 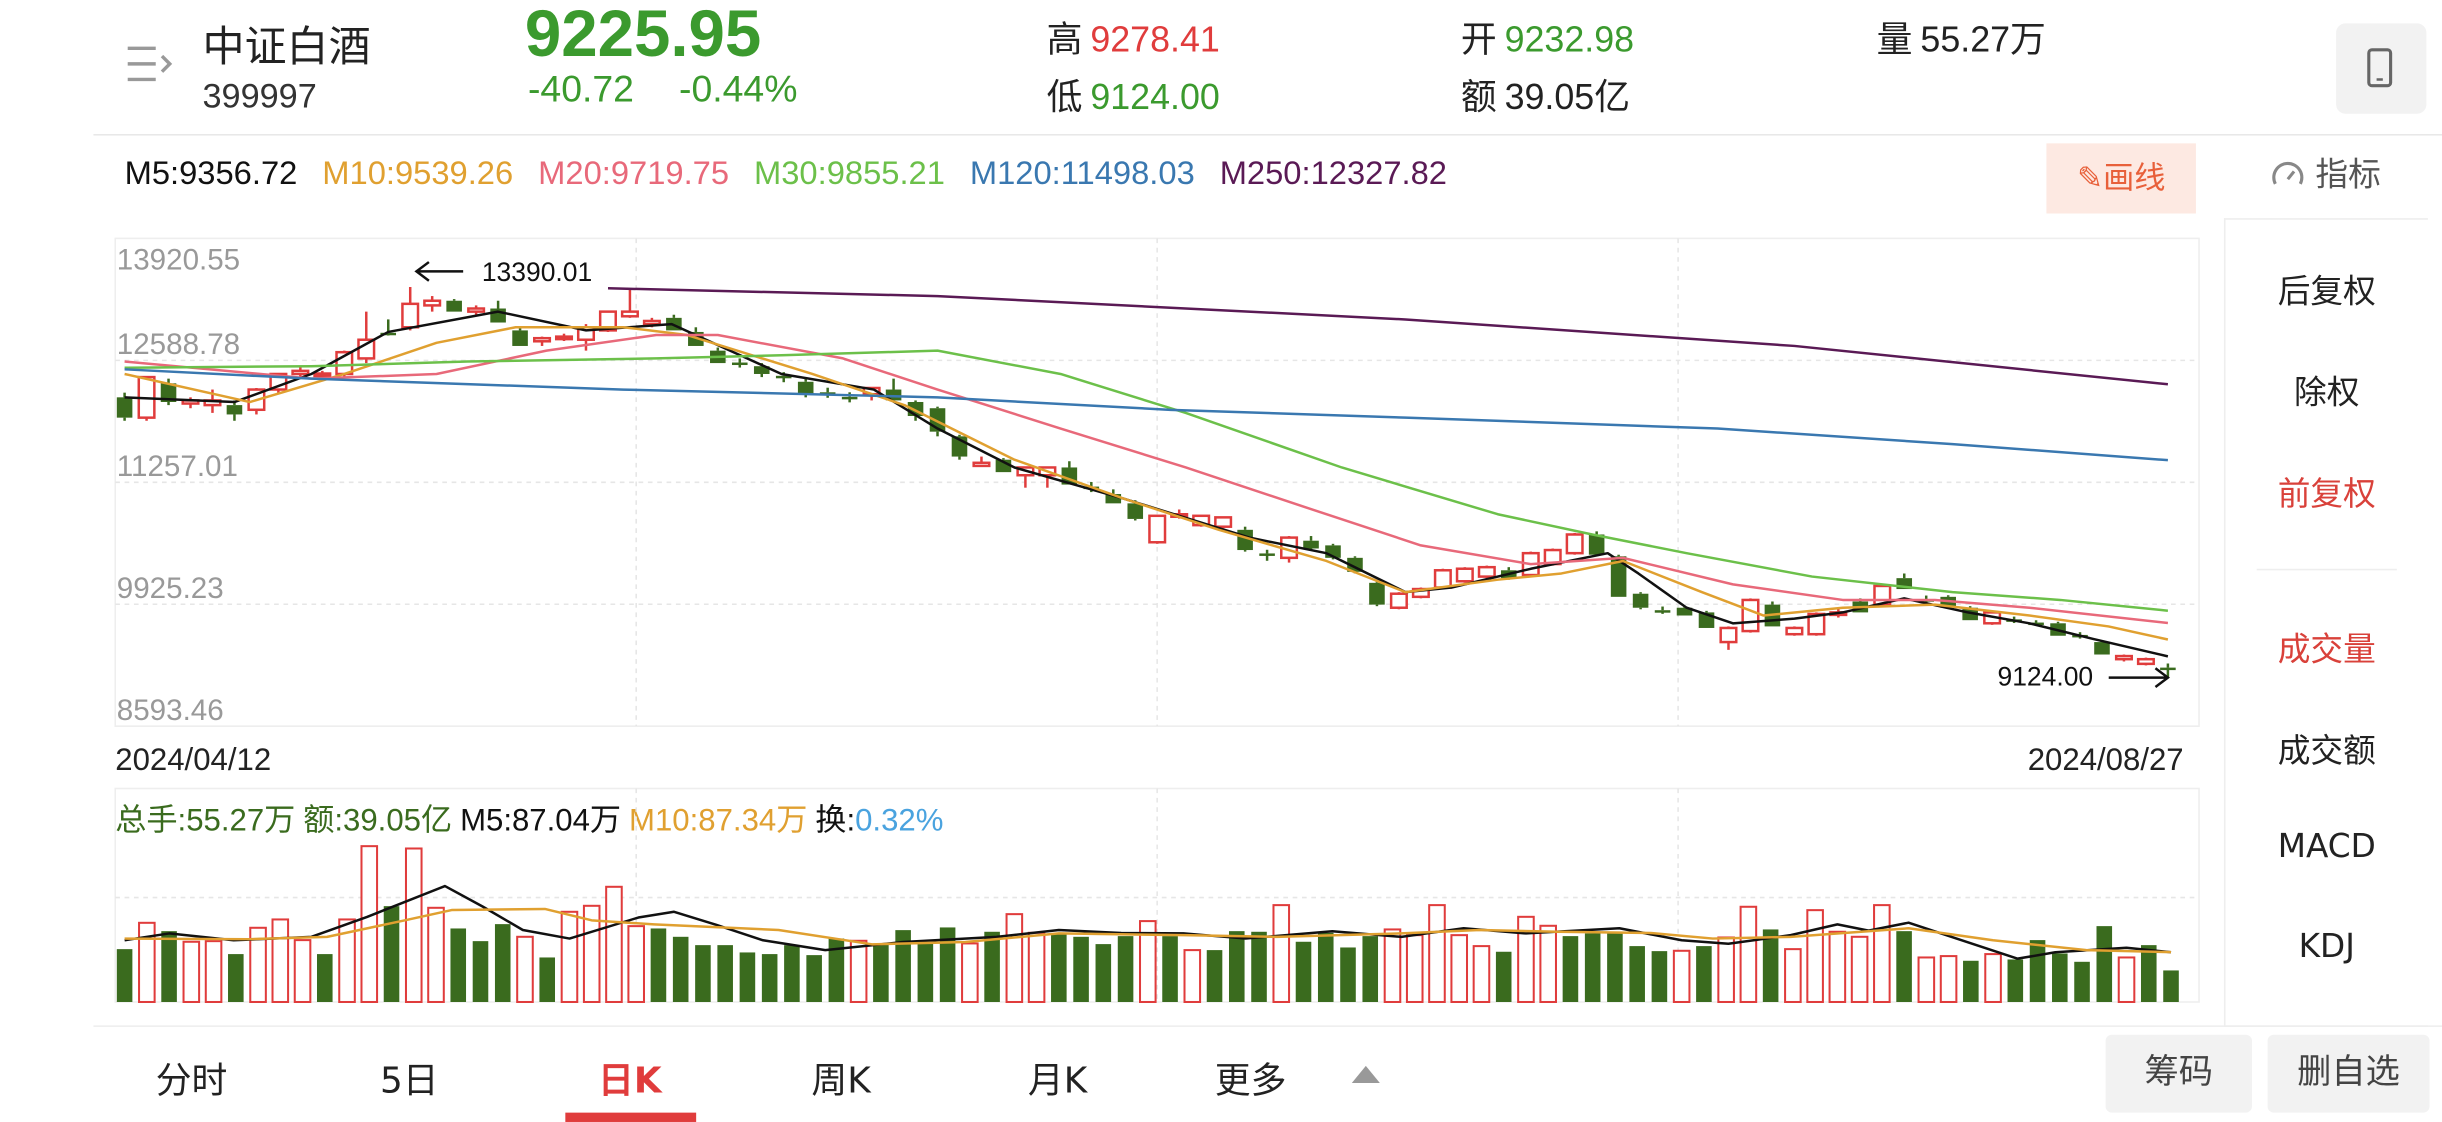 What do you see at coordinates (835, 821) in the screenshot?
I see `turnover-label: 换:` at bounding box center [835, 821].